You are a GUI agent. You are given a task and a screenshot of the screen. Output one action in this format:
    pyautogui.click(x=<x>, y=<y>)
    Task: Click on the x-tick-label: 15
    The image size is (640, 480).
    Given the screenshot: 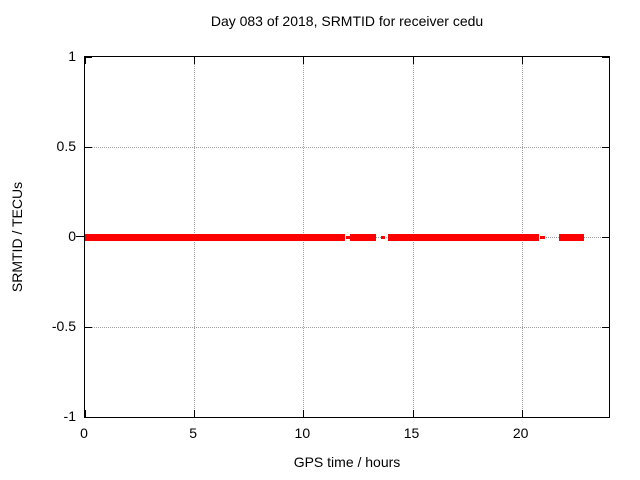 What is the action you would take?
    pyautogui.click(x=411, y=433)
    